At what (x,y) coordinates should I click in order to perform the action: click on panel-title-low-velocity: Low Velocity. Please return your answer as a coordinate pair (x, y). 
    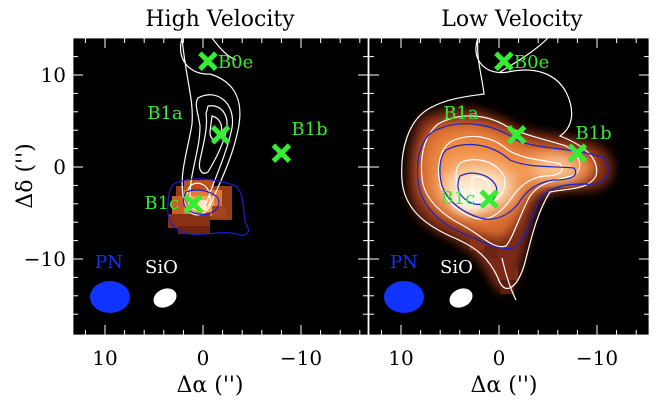
    Looking at the image, I should click on (512, 19).